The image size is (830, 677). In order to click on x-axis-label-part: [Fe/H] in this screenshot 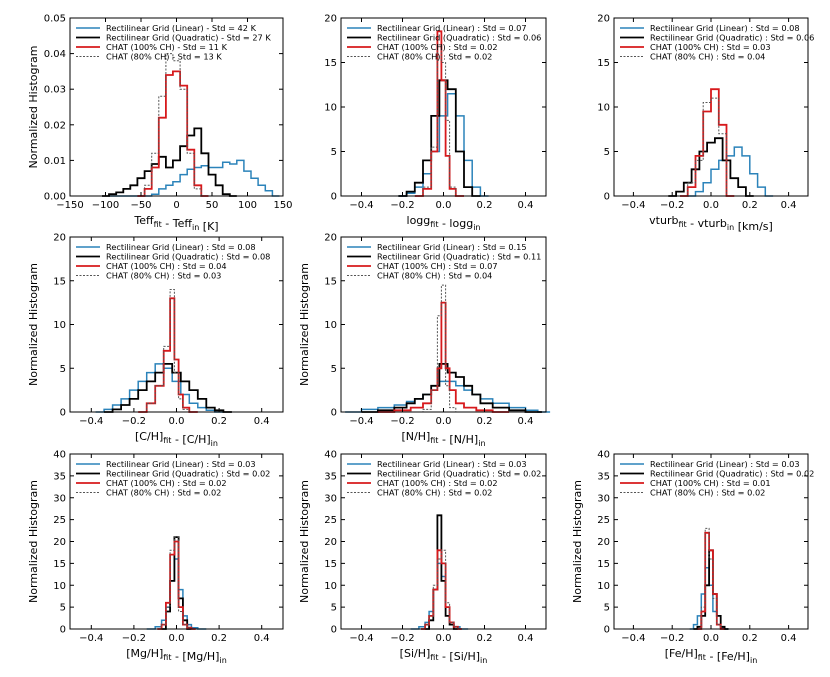, I will do `click(681, 653)`.